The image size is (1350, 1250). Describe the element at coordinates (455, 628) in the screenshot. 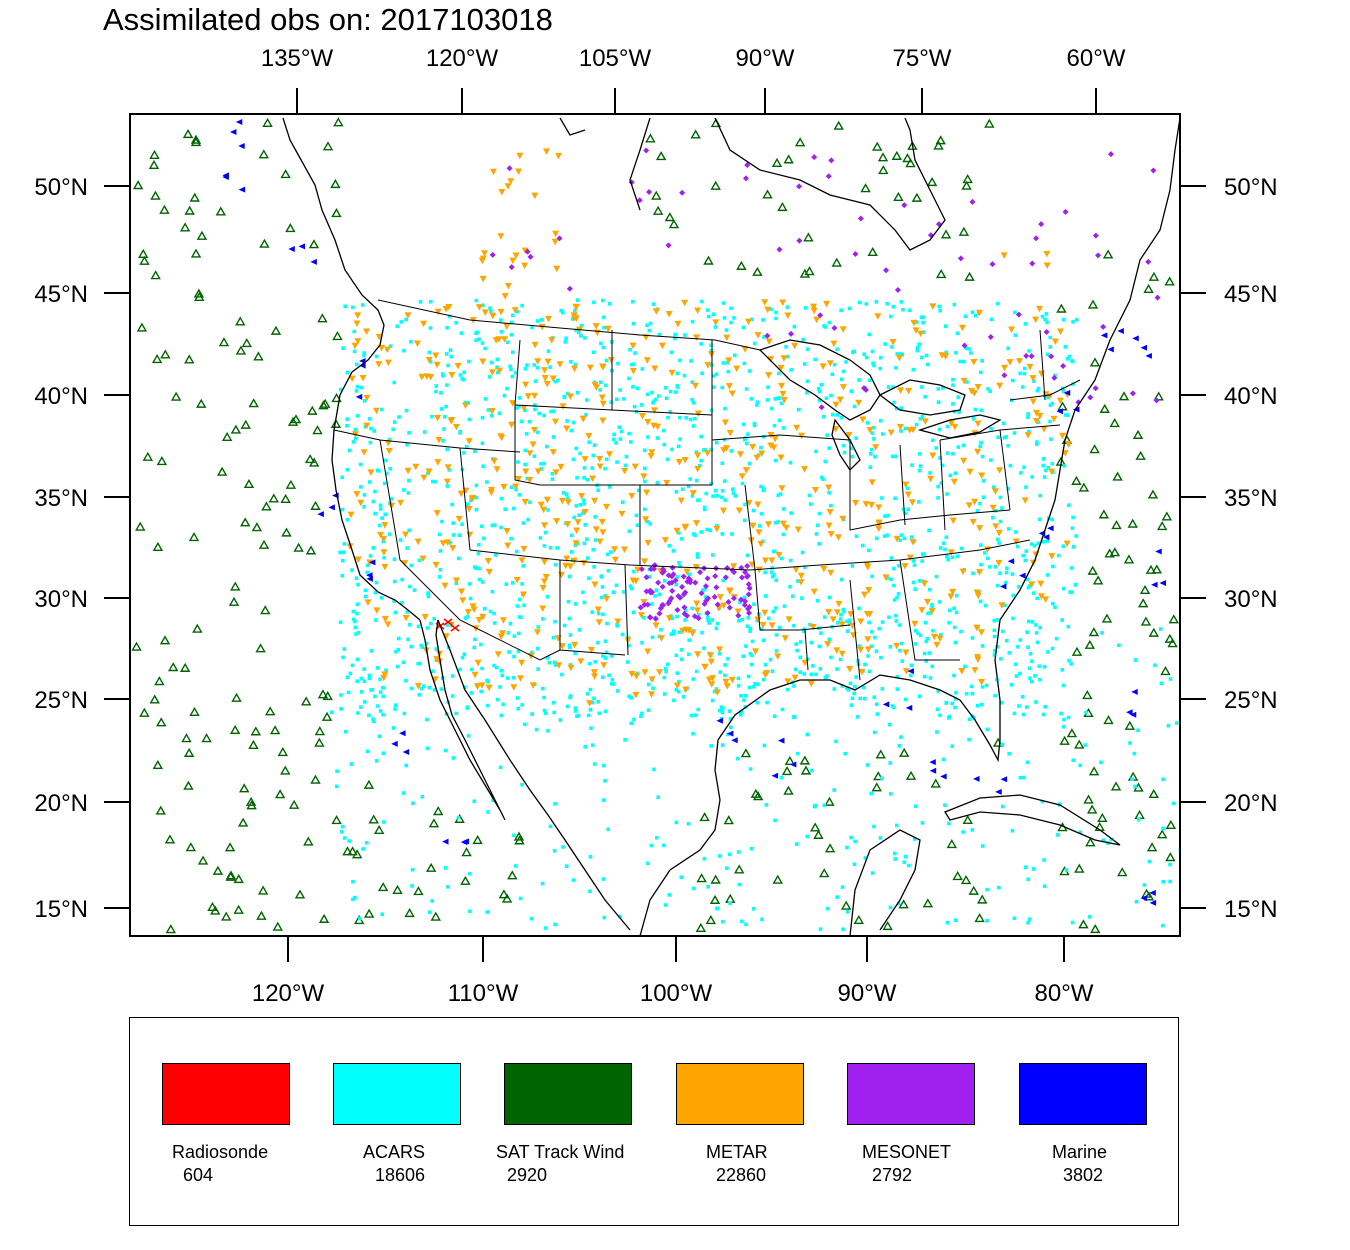

I see `radiosonde-marker` at that location.